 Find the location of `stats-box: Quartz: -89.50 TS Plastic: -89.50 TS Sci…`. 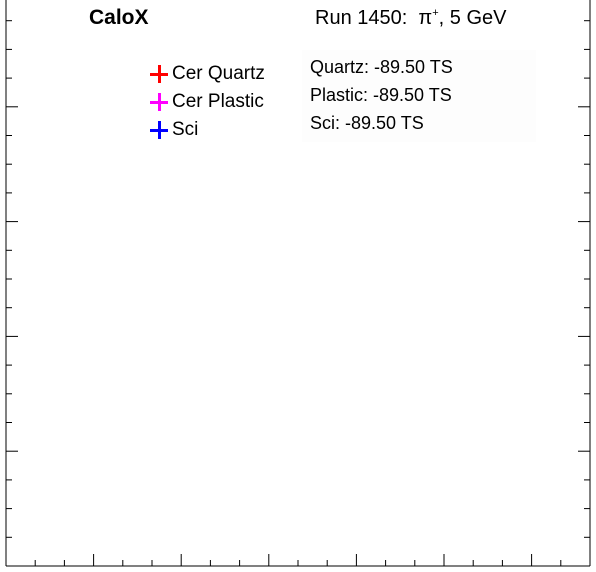

stats-box: Quartz: -89.50 TS Plastic: -89.50 TS Sci… is located at coordinates (419, 96).